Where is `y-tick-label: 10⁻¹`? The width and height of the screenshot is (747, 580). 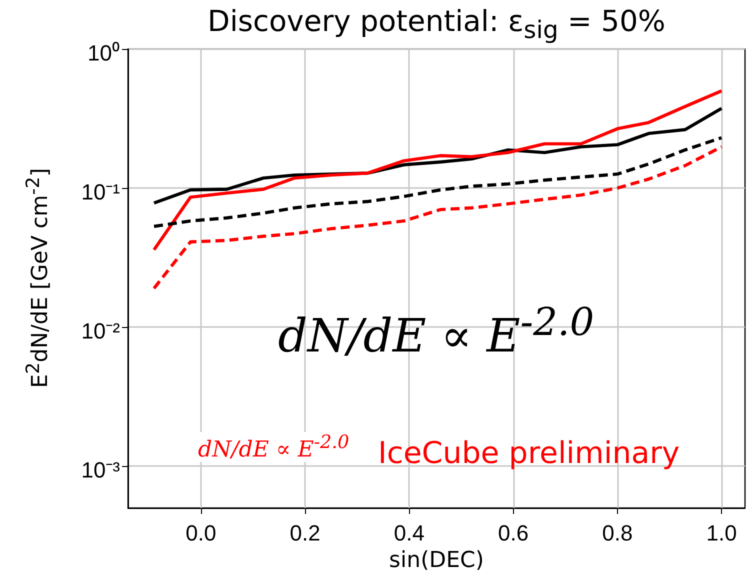
y-tick-label: 10⁻¹ is located at coordinates (100, 192).